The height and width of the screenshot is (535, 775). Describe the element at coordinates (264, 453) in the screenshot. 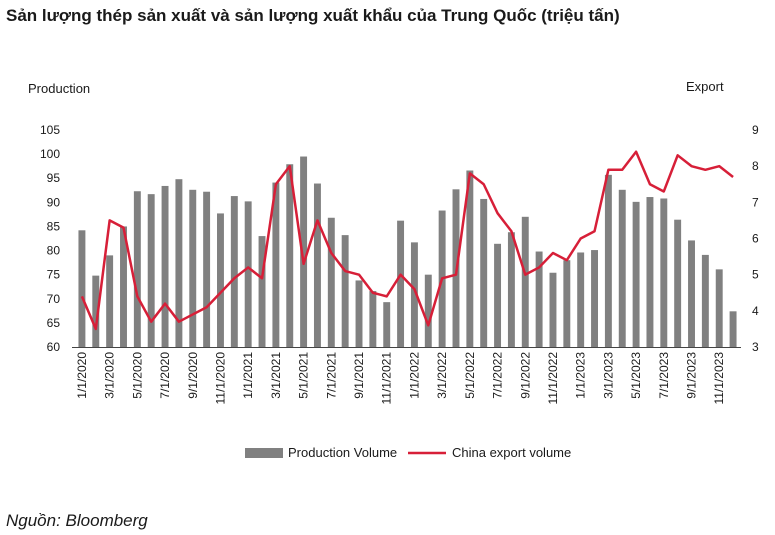

I see `legend-swatch-production` at that location.